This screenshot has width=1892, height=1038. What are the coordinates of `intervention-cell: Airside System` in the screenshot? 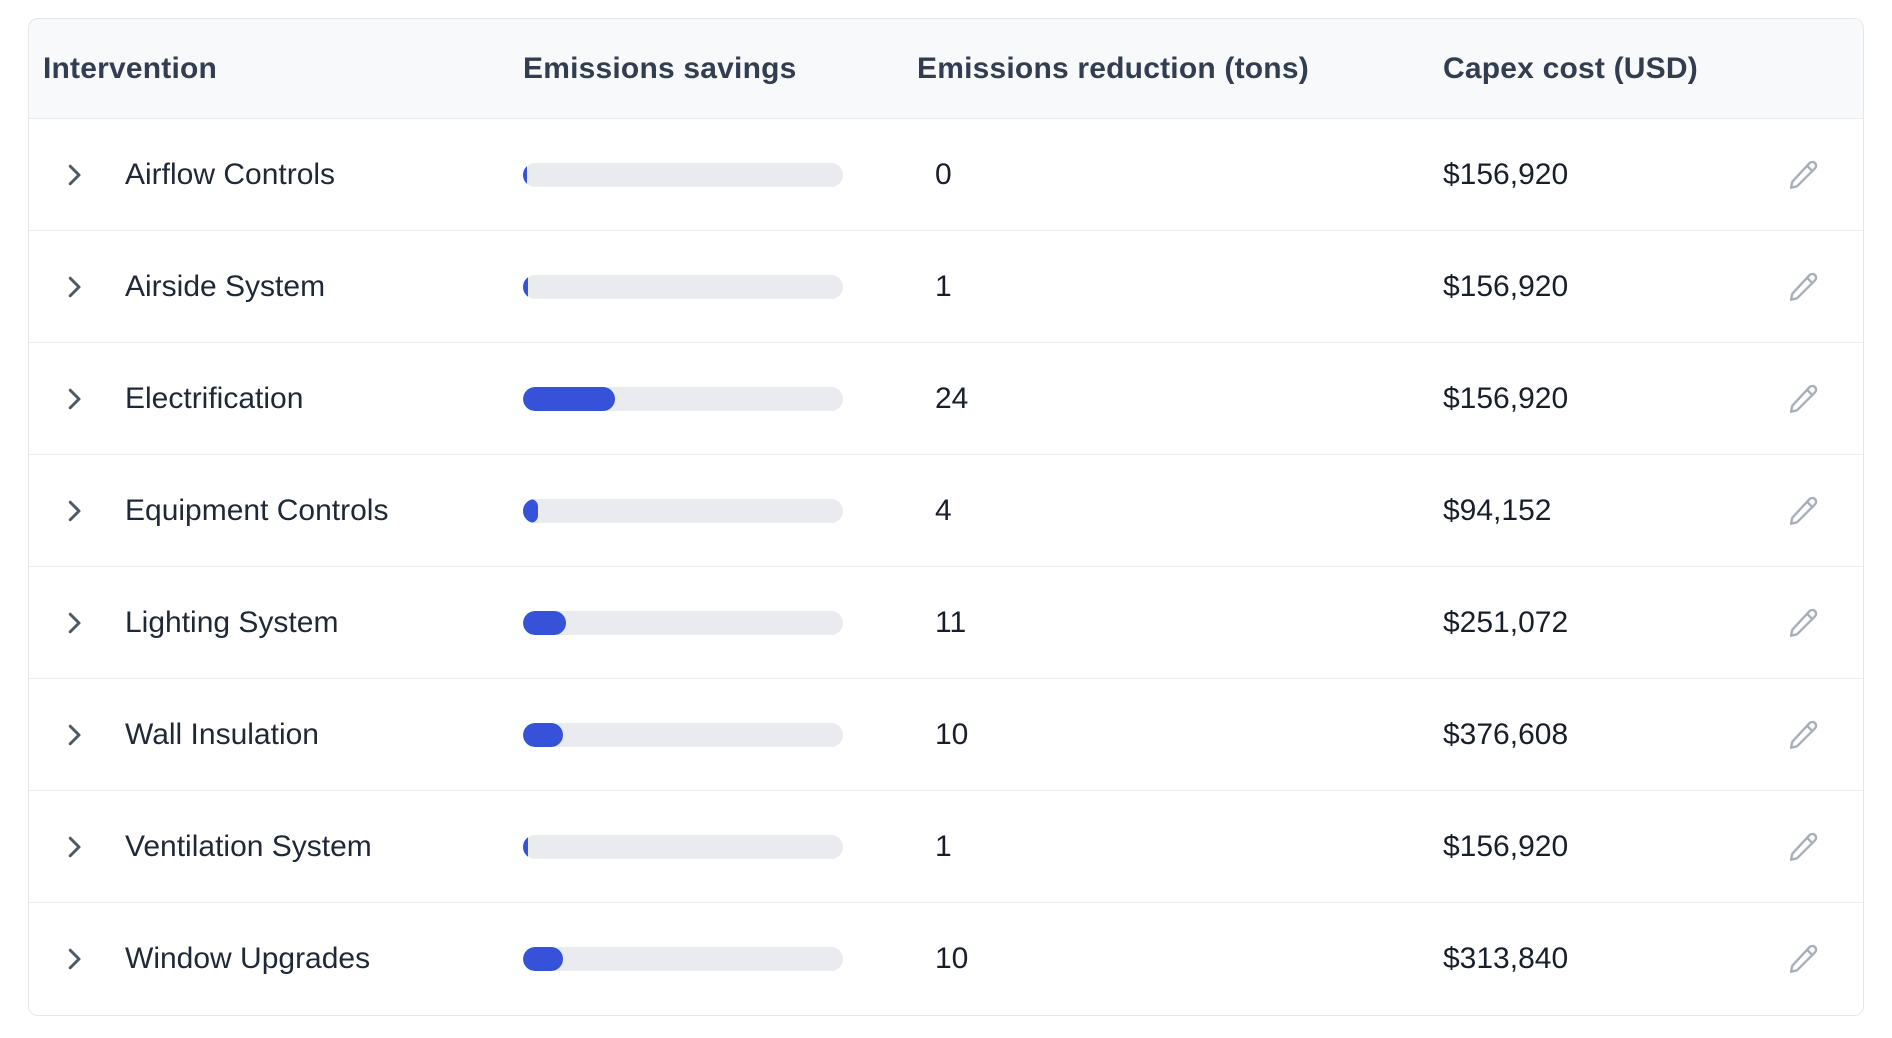 It's located at (276, 287).